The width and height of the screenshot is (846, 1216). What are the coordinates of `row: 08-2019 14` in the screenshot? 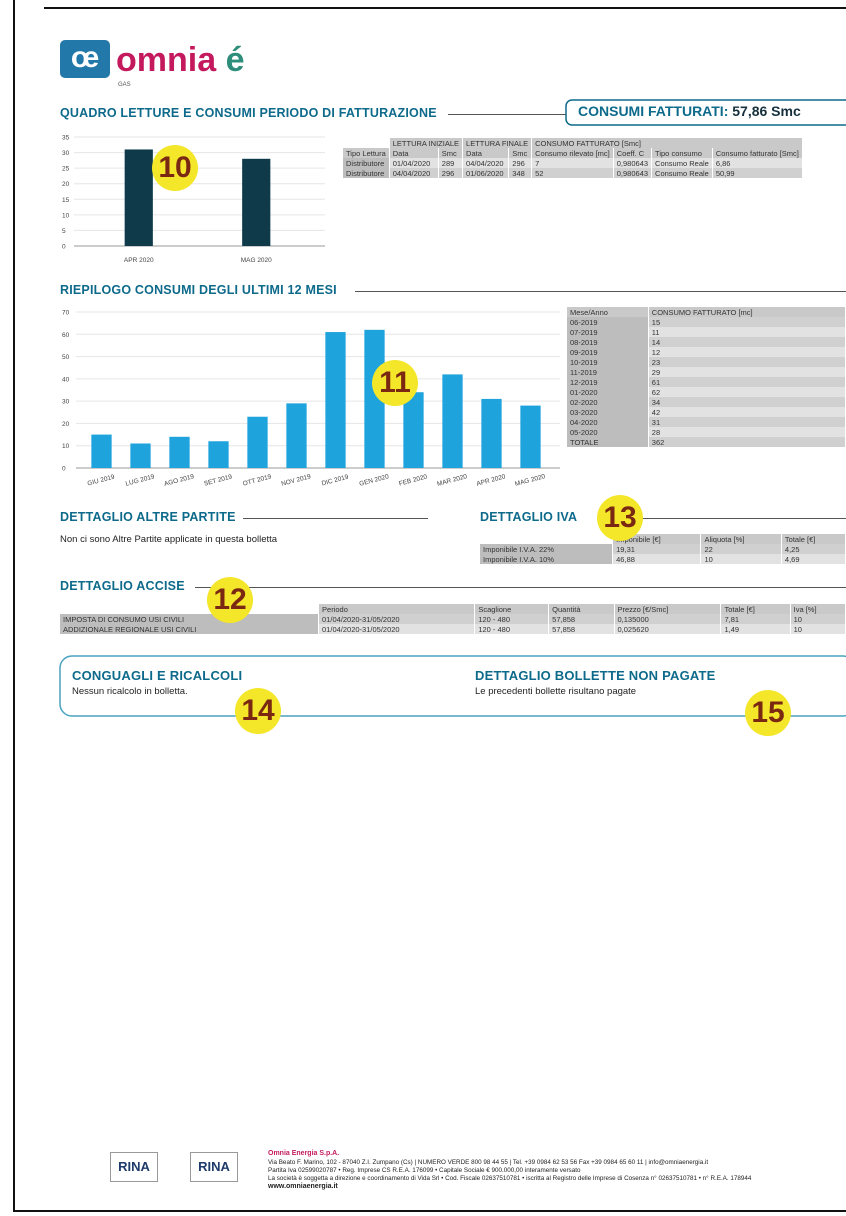 It's located at (706, 342).